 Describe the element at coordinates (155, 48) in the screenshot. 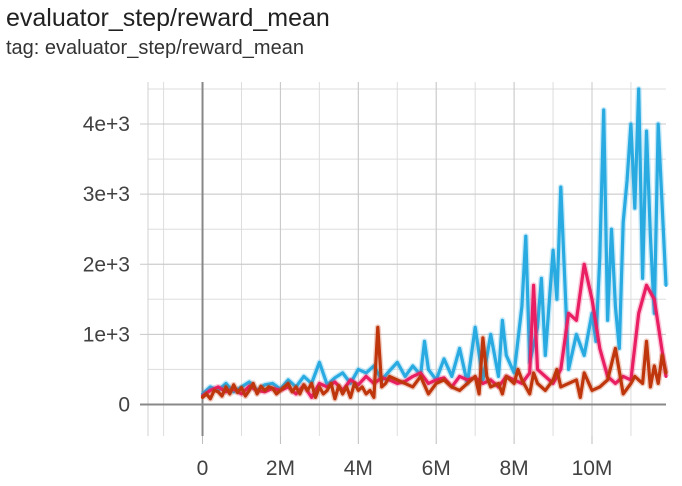

I see `chart-tag-subtitle: tag: evaluator_step/reward_mean` at that location.